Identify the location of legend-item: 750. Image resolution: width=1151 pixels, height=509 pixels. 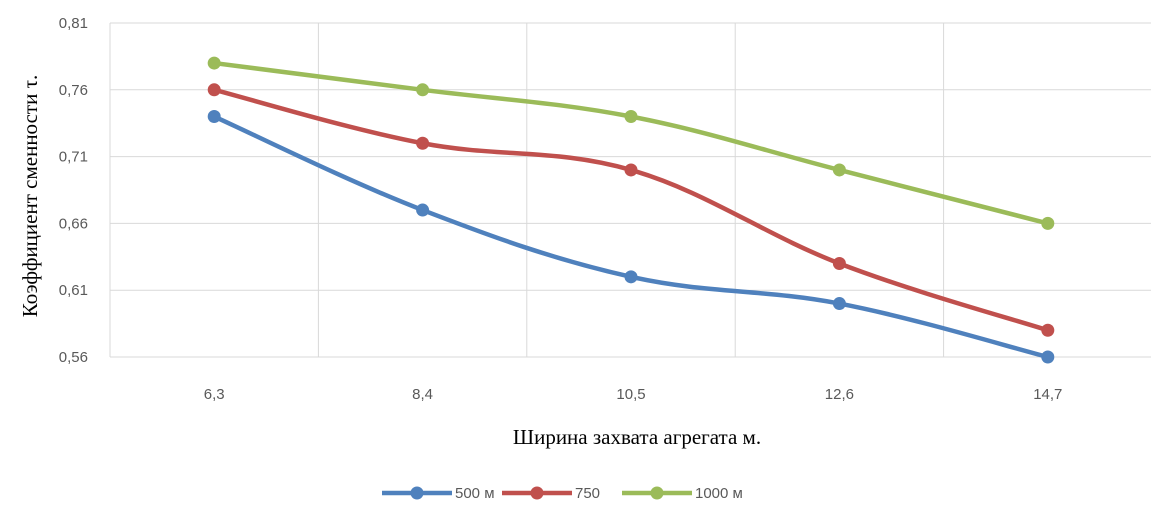
(551, 493).